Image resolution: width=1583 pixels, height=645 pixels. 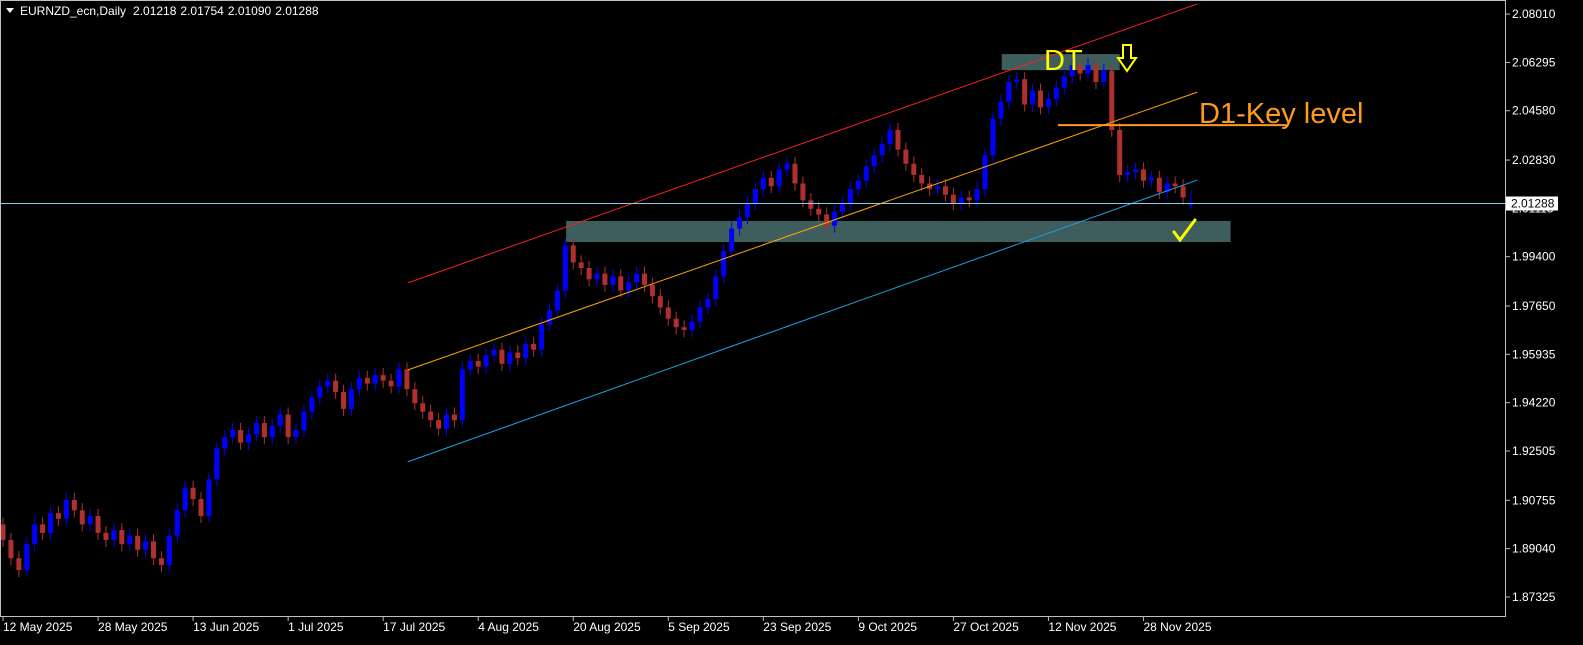 I want to click on price-tag-label: 2.01288, so click(x=1533, y=204).